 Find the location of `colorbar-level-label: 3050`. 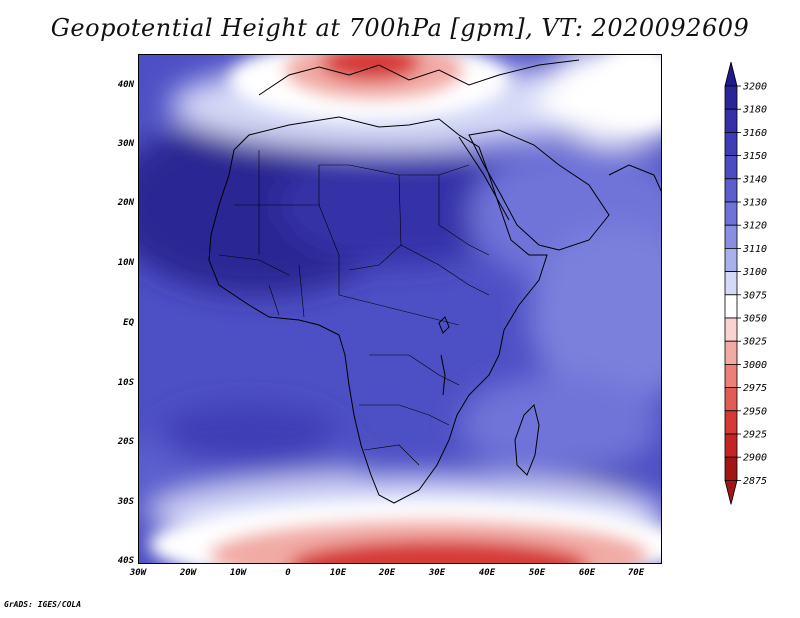

colorbar-level-label: 3050 is located at coordinates (754, 319).